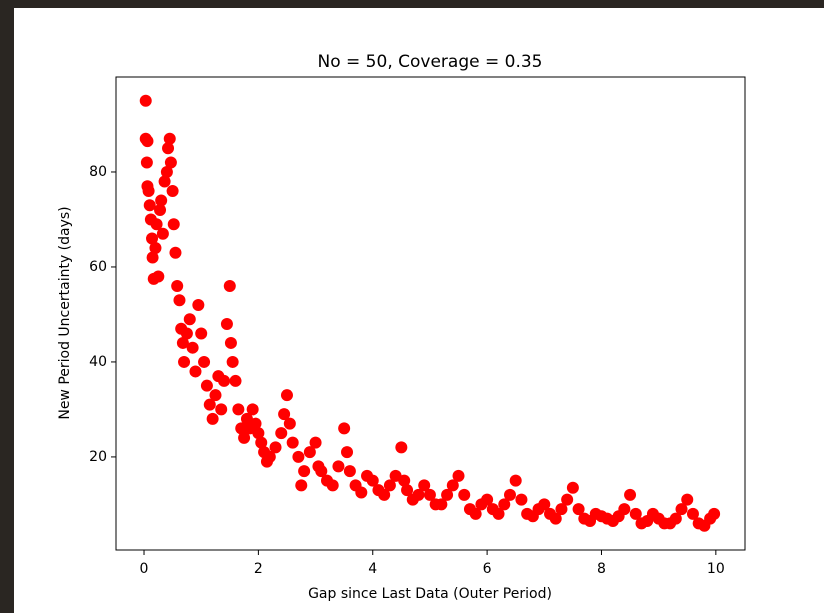  What do you see at coordinates (98, 172) in the screenshot?
I see `y-tick-label: 80` at bounding box center [98, 172].